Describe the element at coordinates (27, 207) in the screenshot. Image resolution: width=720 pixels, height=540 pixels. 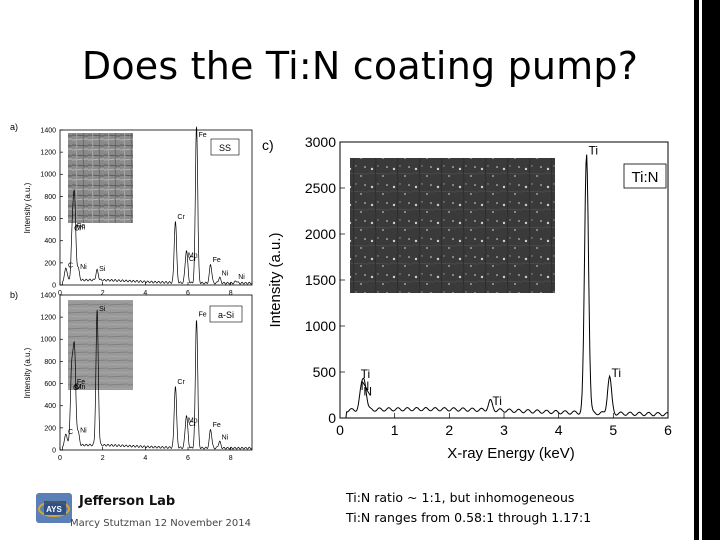
I see `panel-a-ylabel: Intensity (a.u.)` at that location.